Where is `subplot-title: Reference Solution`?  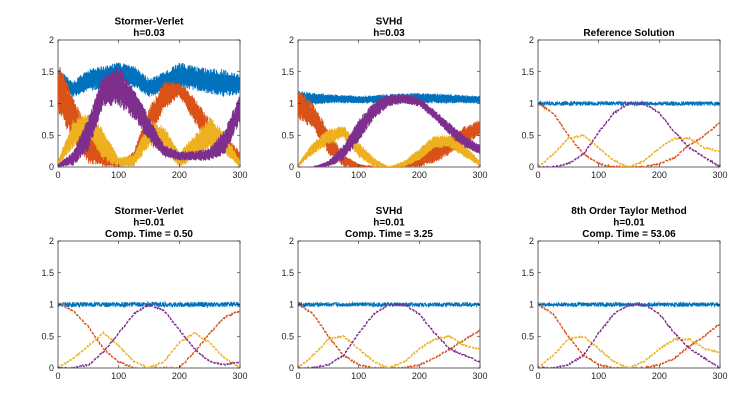
subplot-title: Reference Solution is located at coordinates (628, 33).